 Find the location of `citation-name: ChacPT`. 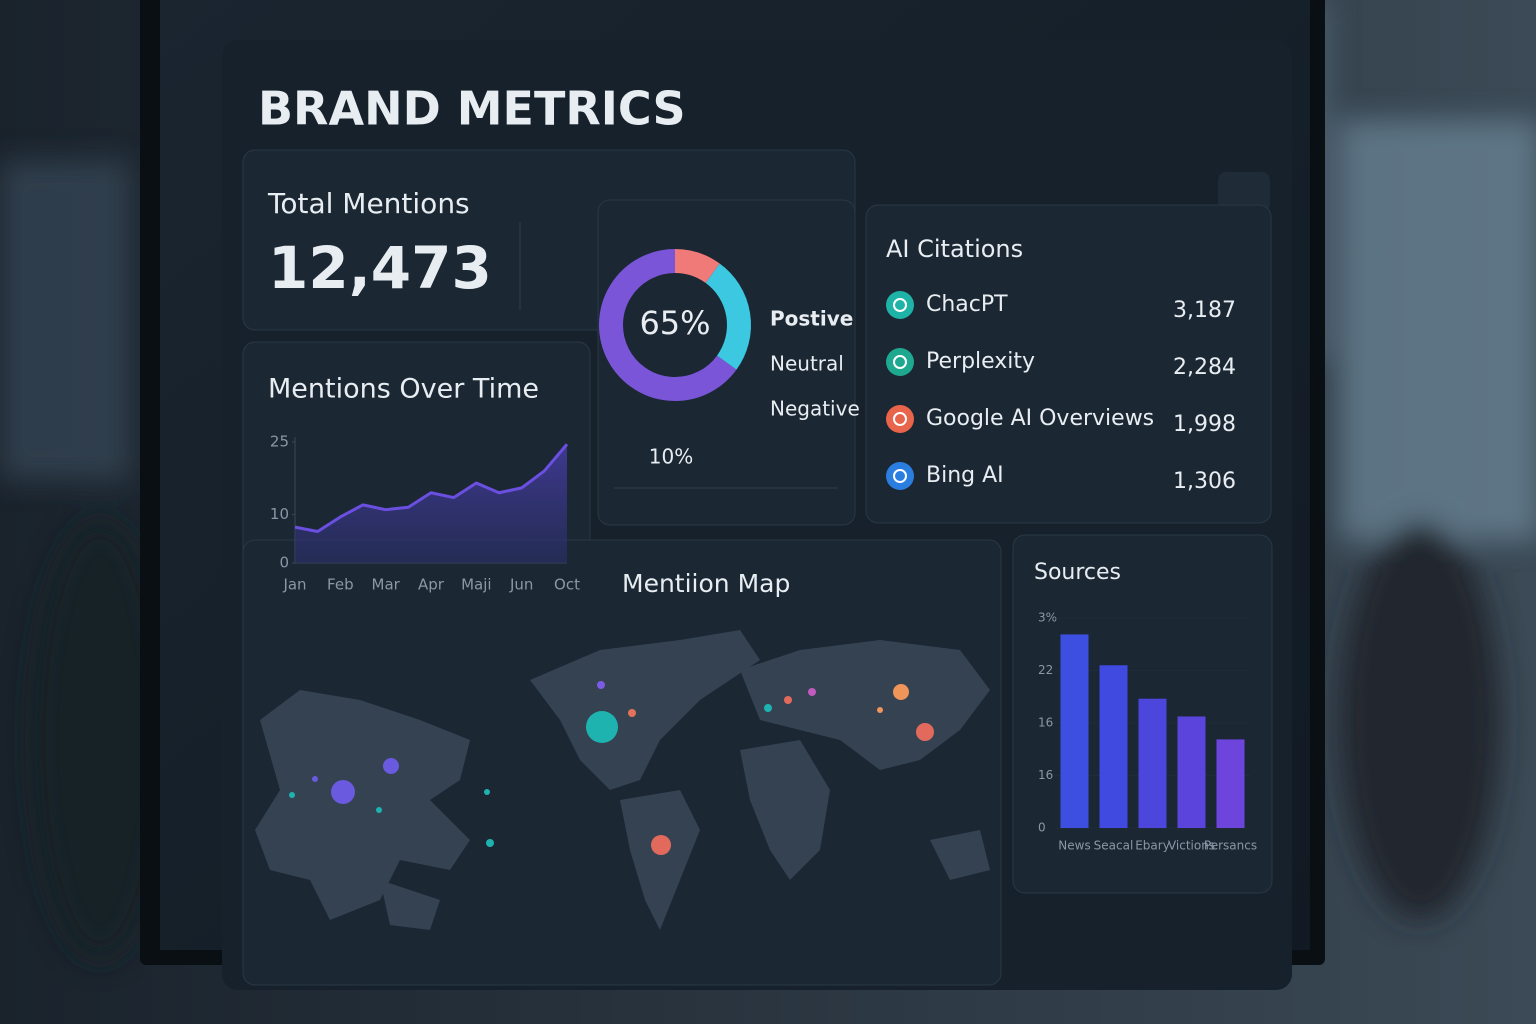

citation-name: ChacPT is located at coordinates (967, 304).